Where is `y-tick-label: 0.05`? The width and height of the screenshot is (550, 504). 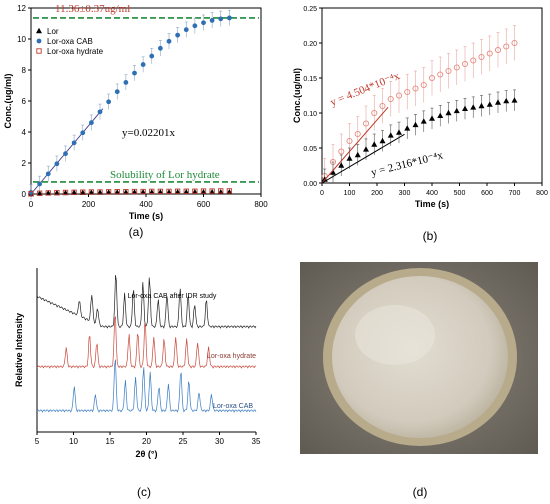 y-tick-label: 0.05 is located at coordinates (310, 149).